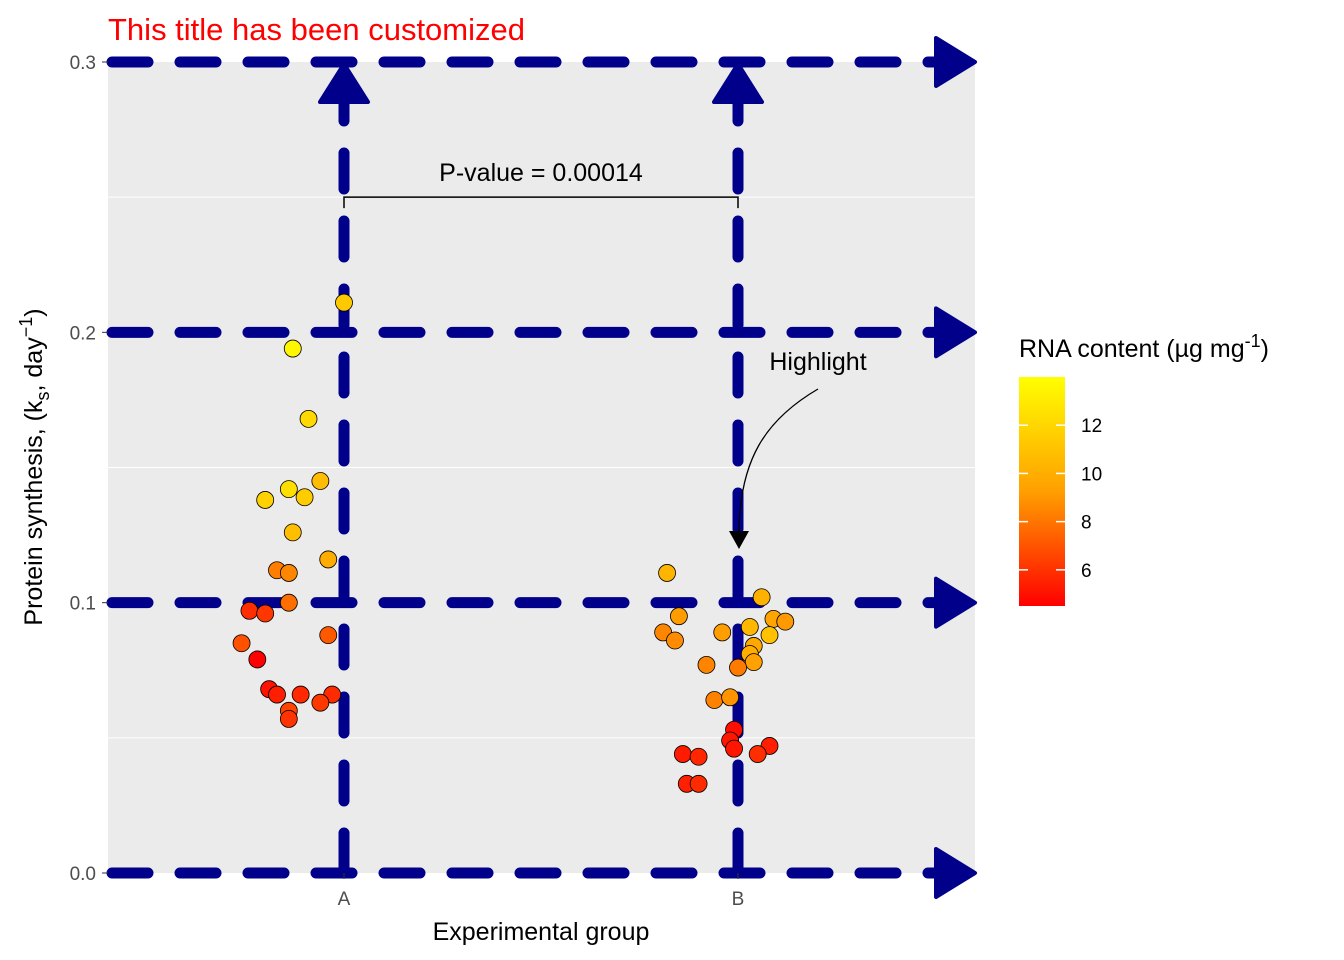  What do you see at coordinates (83, 604) in the screenshot?
I see `y-tick-label: 0.1` at bounding box center [83, 604].